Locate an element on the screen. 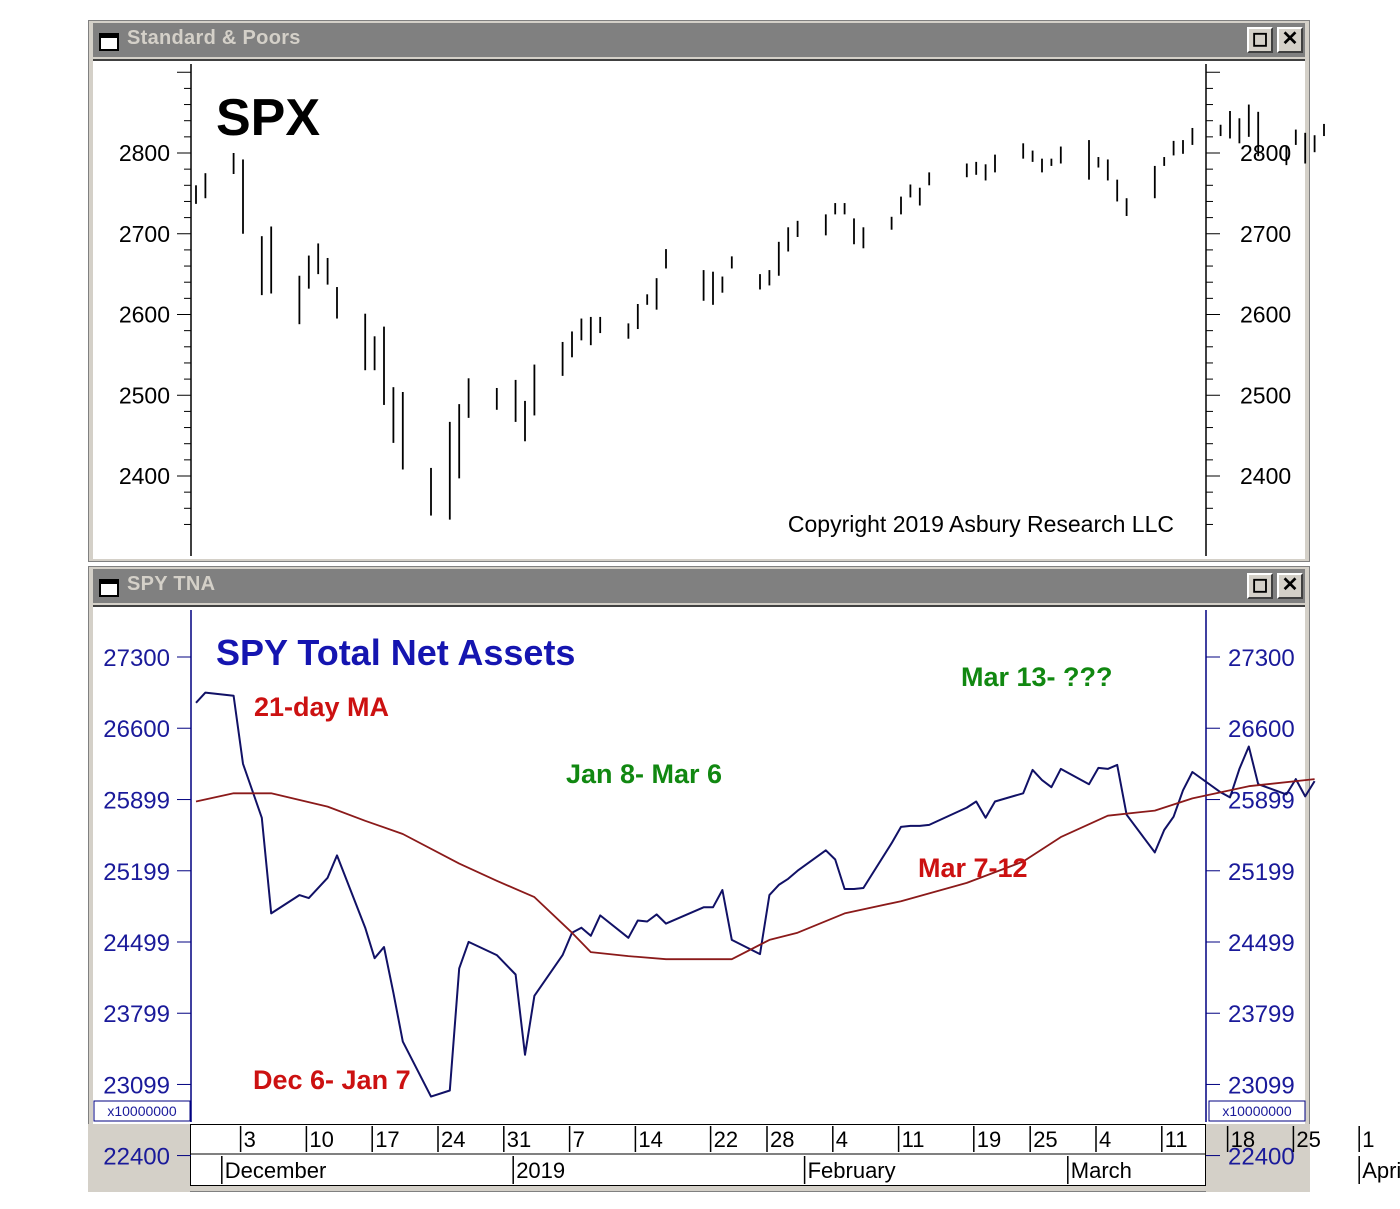 This screenshot has height=1209, width=1400. tna-y-tick-label-left: 26600 is located at coordinates (136, 729).